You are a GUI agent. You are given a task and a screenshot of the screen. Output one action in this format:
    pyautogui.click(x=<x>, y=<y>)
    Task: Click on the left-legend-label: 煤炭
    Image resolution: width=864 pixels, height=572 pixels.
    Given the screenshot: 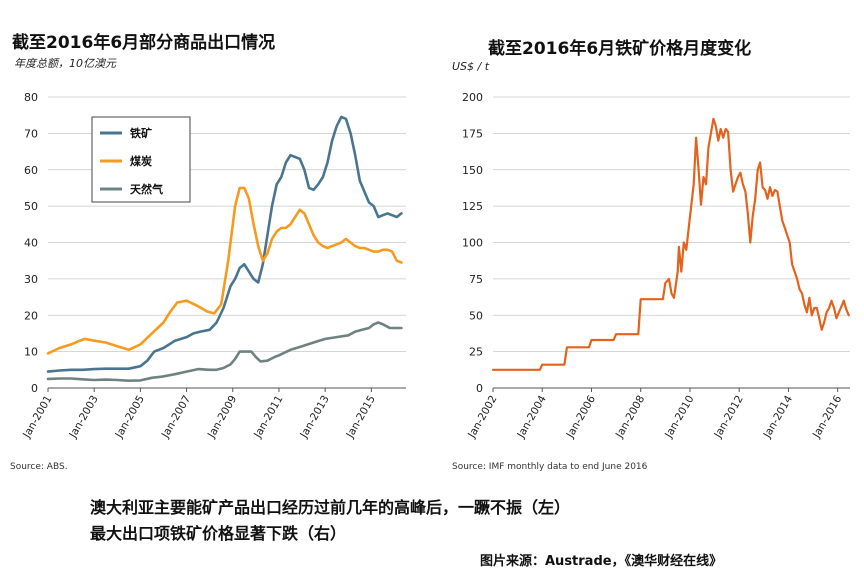 What is the action you would take?
    pyautogui.click(x=141, y=161)
    